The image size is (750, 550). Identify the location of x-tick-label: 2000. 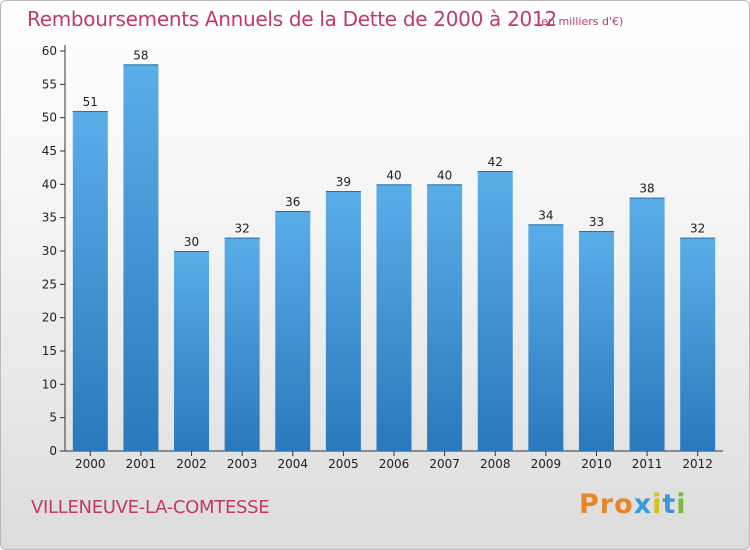
(90, 464).